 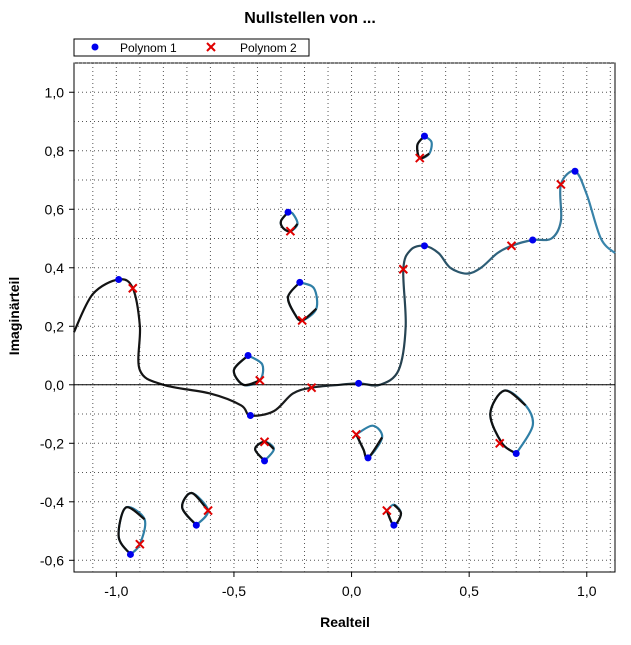 I want to click on legend-box, so click(x=191, y=47).